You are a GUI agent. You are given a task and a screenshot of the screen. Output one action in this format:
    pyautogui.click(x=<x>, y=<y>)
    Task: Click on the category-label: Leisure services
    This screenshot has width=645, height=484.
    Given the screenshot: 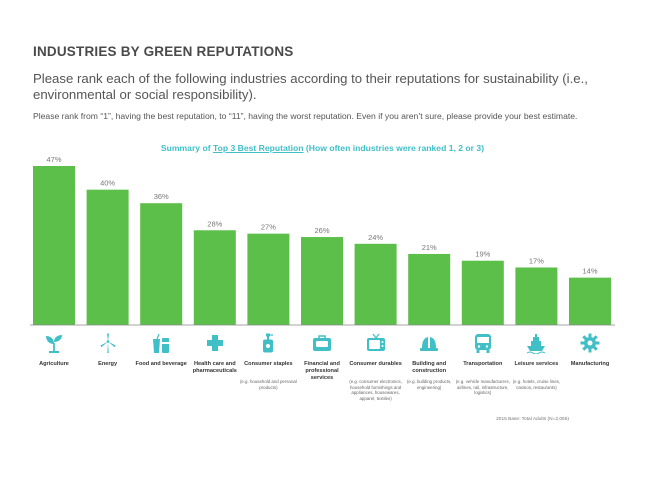 What is the action you would take?
    pyautogui.click(x=536, y=364)
    